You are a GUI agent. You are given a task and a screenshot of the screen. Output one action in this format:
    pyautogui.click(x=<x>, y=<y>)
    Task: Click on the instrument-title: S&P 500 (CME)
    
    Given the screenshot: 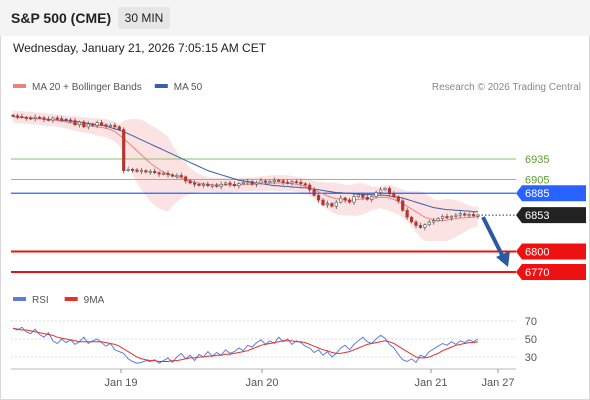 What is the action you would take?
    pyautogui.click(x=61, y=18)
    